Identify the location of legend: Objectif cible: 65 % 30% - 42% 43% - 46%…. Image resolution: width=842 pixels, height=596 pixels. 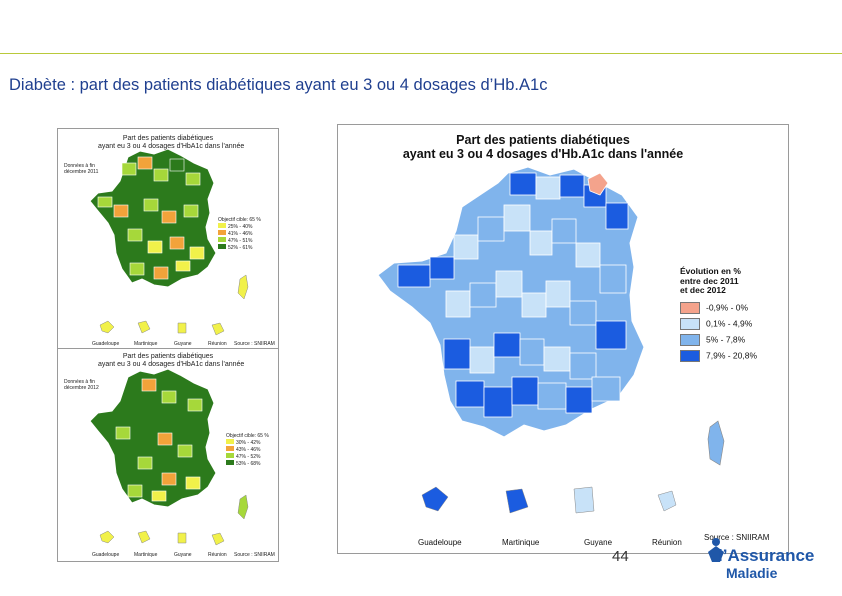
(247, 450).